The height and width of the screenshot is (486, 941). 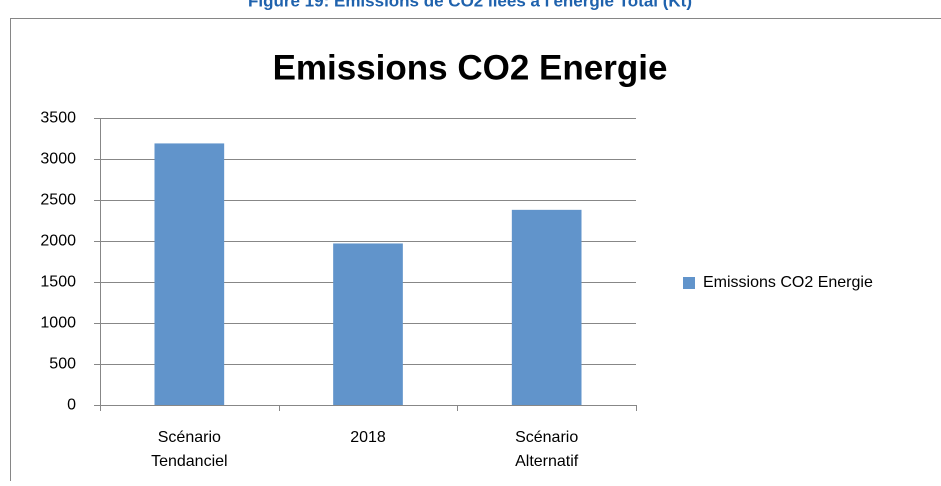 I want to click on y-tick-label: 0, so click(x=71, y=405).